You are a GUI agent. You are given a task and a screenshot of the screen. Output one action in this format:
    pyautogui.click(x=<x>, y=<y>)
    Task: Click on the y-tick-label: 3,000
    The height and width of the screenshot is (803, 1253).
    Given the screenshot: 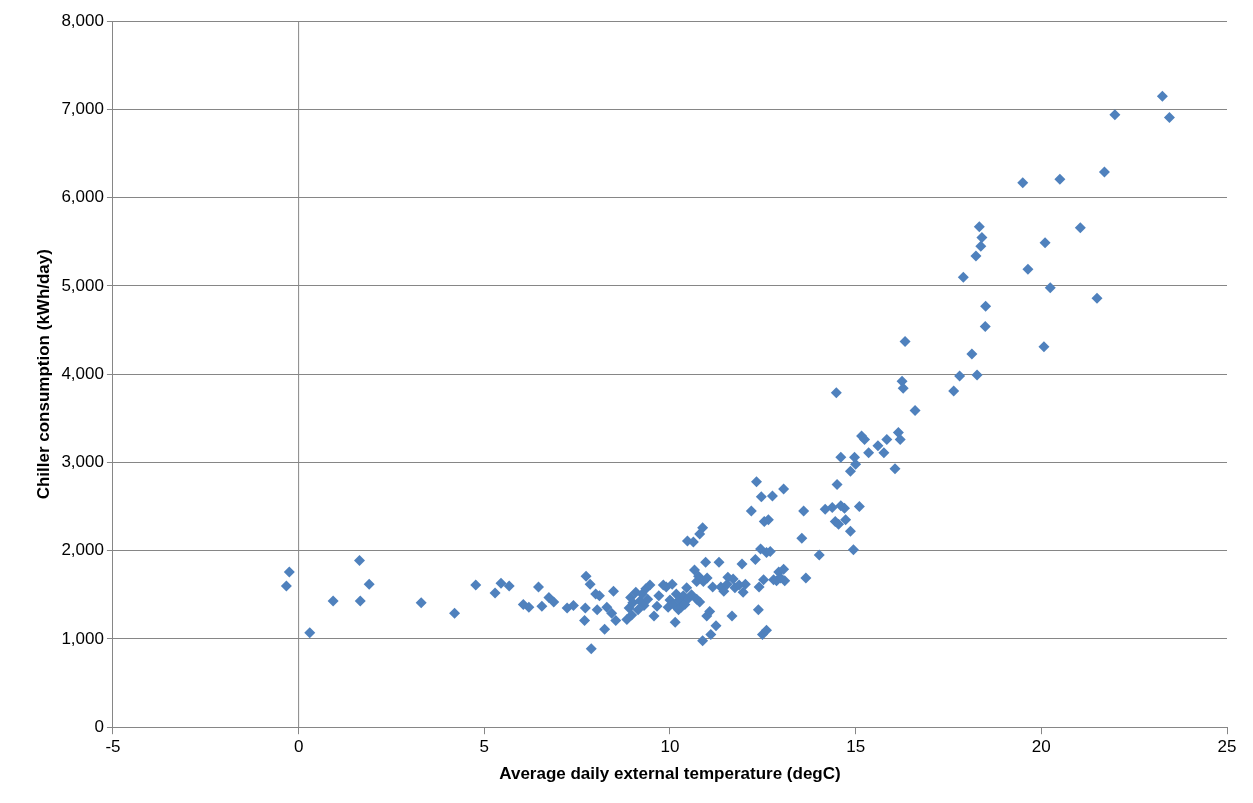 What is the action you would take?
    pyautogui.click(x=82, y=462)
    